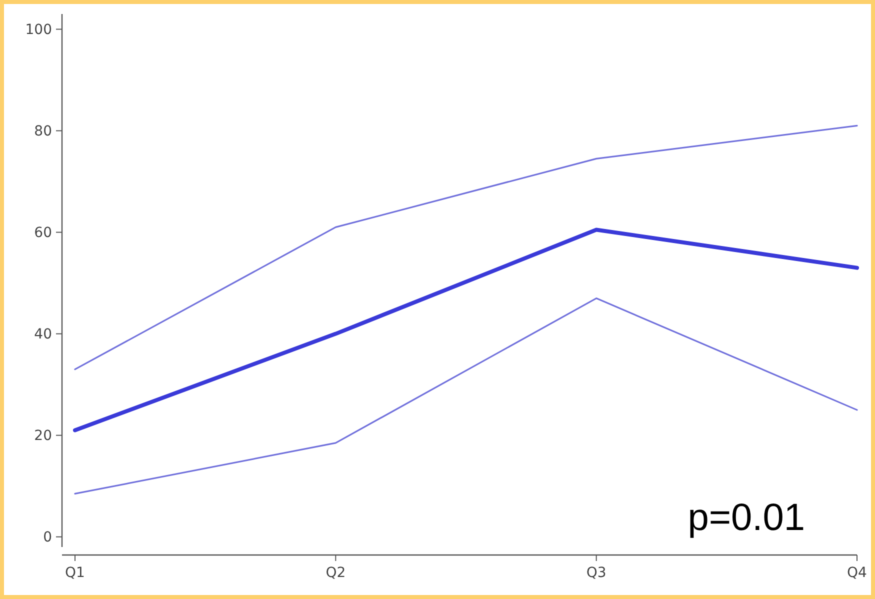 This screenshot has height=599, width=875. What do you see at coordinates (596, 573) in the screenshot?
I see `x-tick-label: Q3` at bounding box center [596, 573].